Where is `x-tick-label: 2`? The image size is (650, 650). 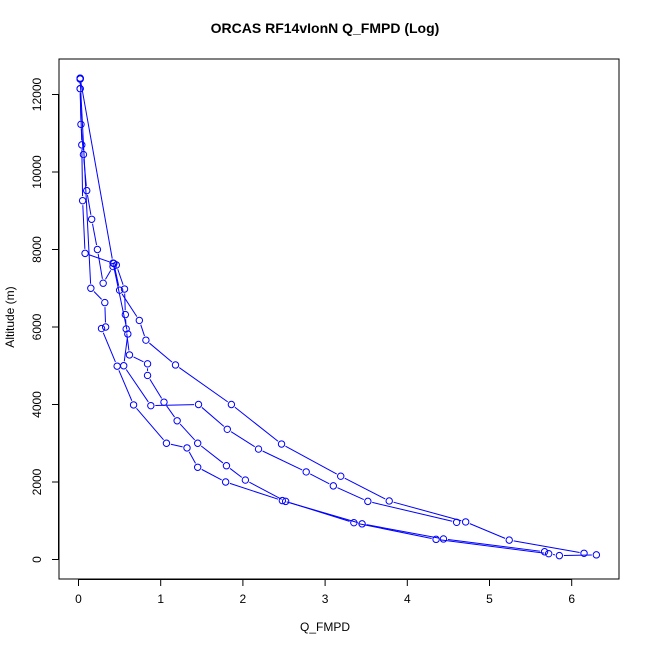 x-tick-label: 2 is located at coordinates (243, 599).